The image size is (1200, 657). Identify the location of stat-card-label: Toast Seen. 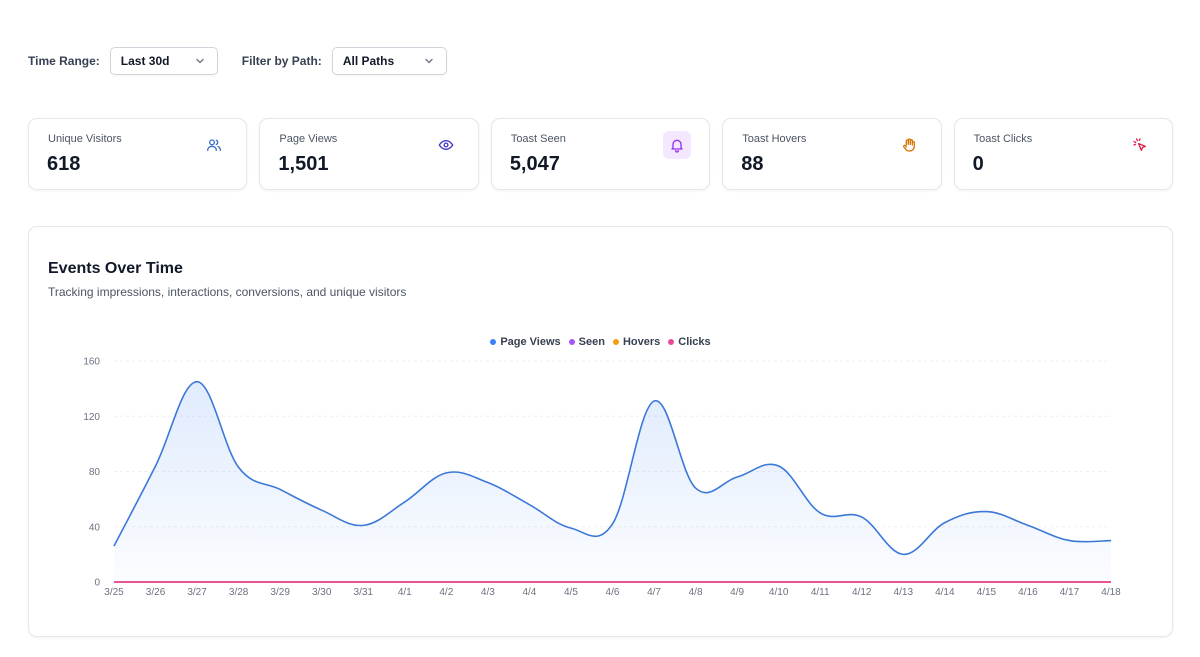
(538, 139).